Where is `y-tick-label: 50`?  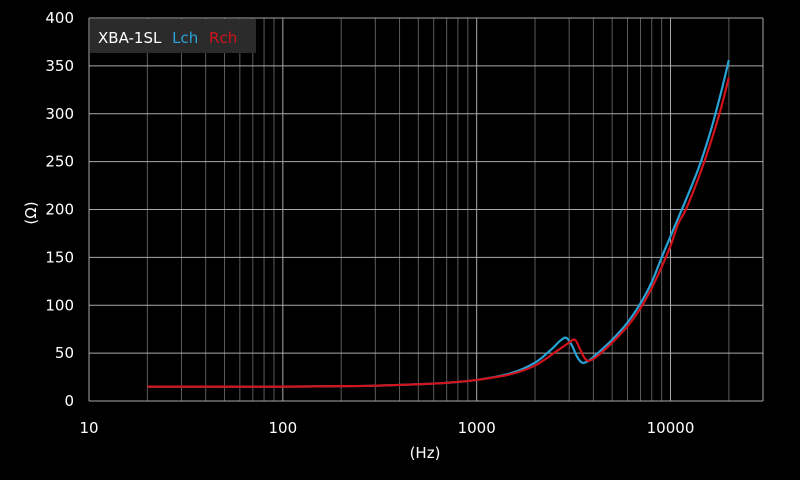 y-tick-label: 50 is located at coordinates (64, 353).